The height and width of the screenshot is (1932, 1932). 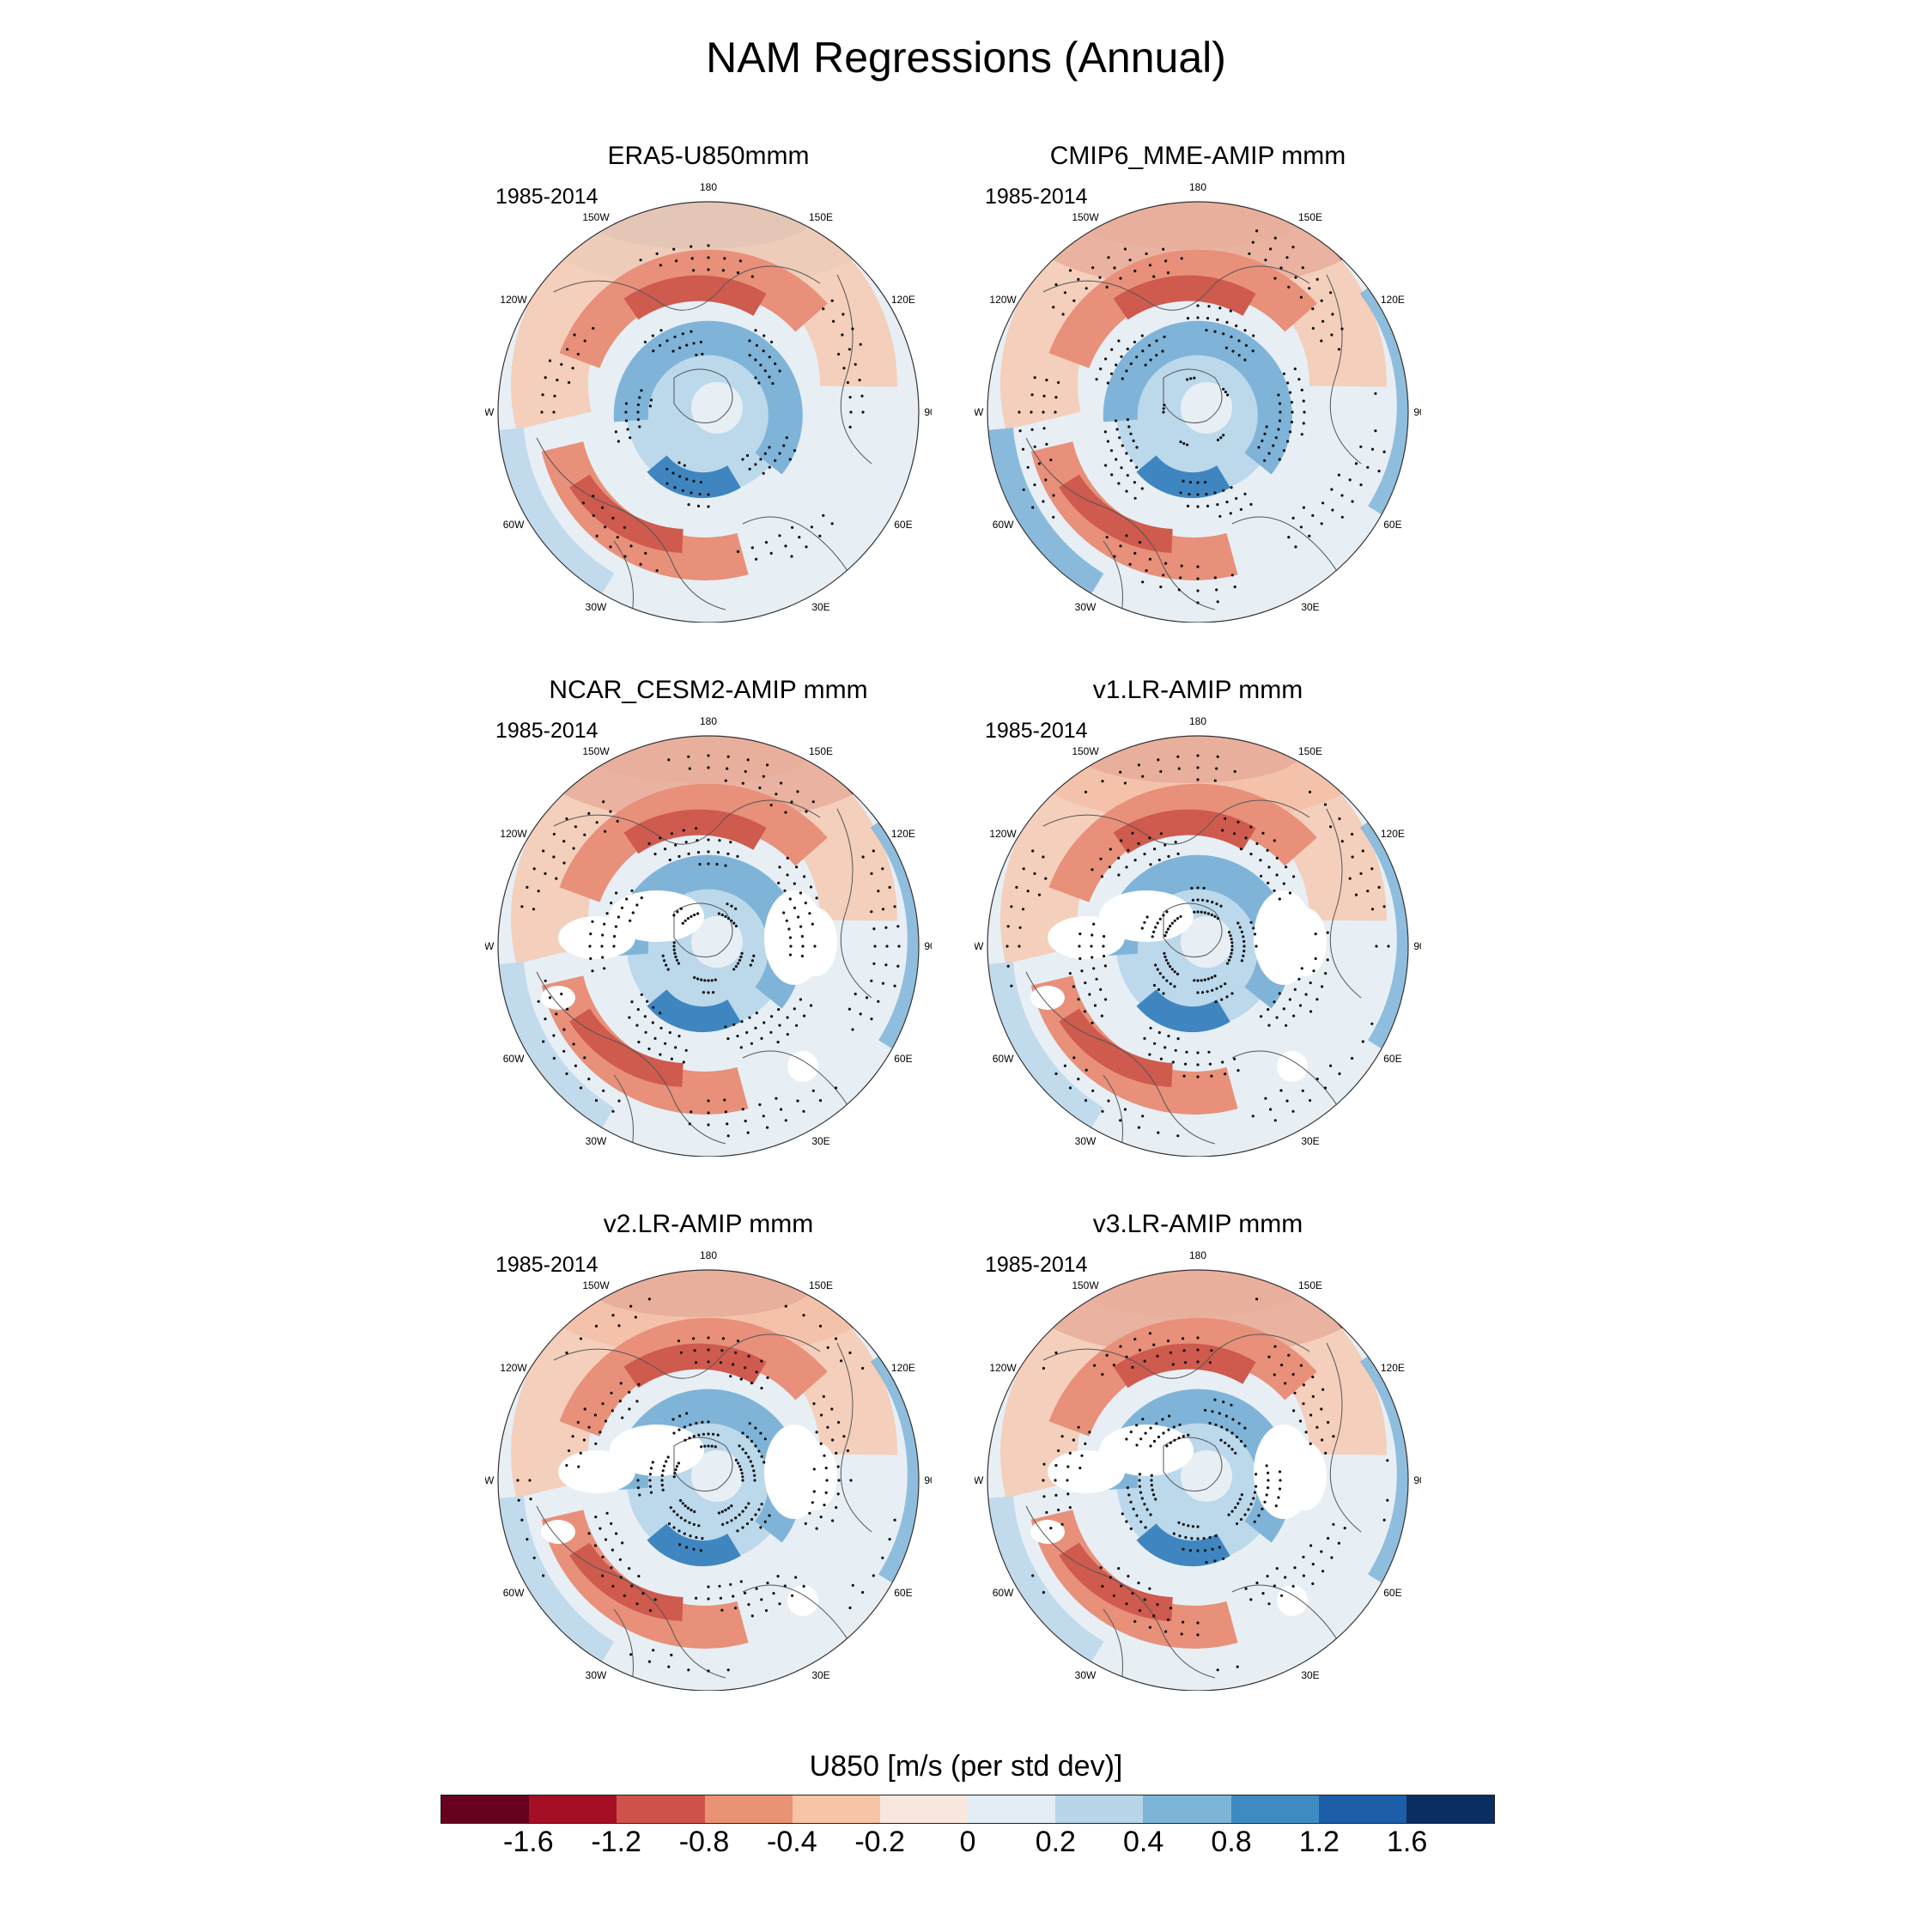 What do you see at coordinates (616, 1842) in the screenshot?
I see `colorbar-tick-label: -1.2` at bounding box center [616, 1842].